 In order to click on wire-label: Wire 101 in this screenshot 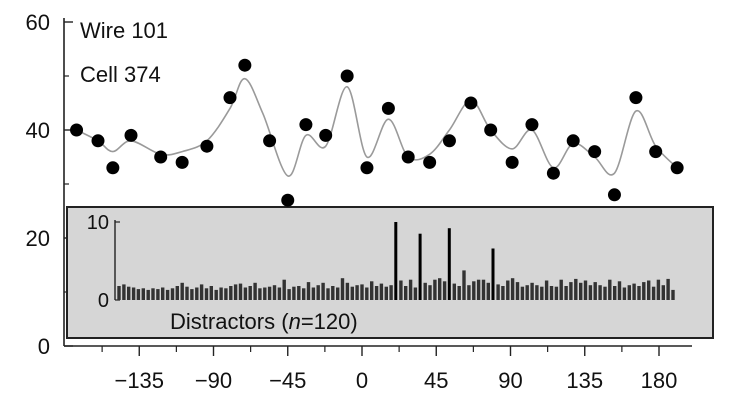, I will do `click(124, 30)`.